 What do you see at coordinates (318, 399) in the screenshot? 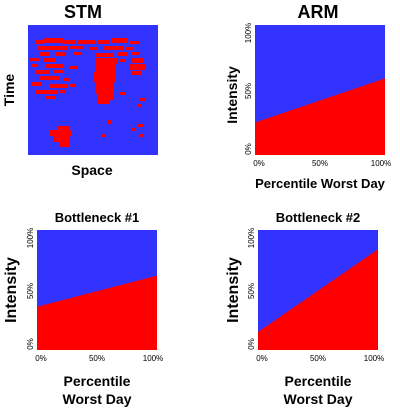
I see `bottleneck2-xlabel2: Worst Day` at bounding box center [318, 399].